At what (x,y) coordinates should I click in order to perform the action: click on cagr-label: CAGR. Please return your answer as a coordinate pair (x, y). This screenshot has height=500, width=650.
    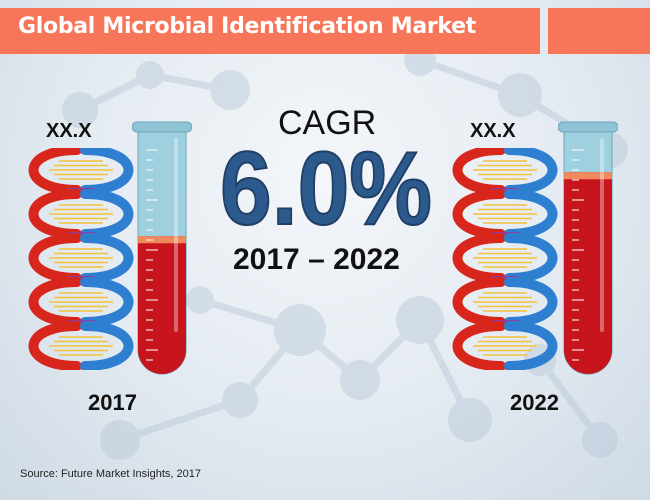
    Looking at the image, I should click on (327, 123).